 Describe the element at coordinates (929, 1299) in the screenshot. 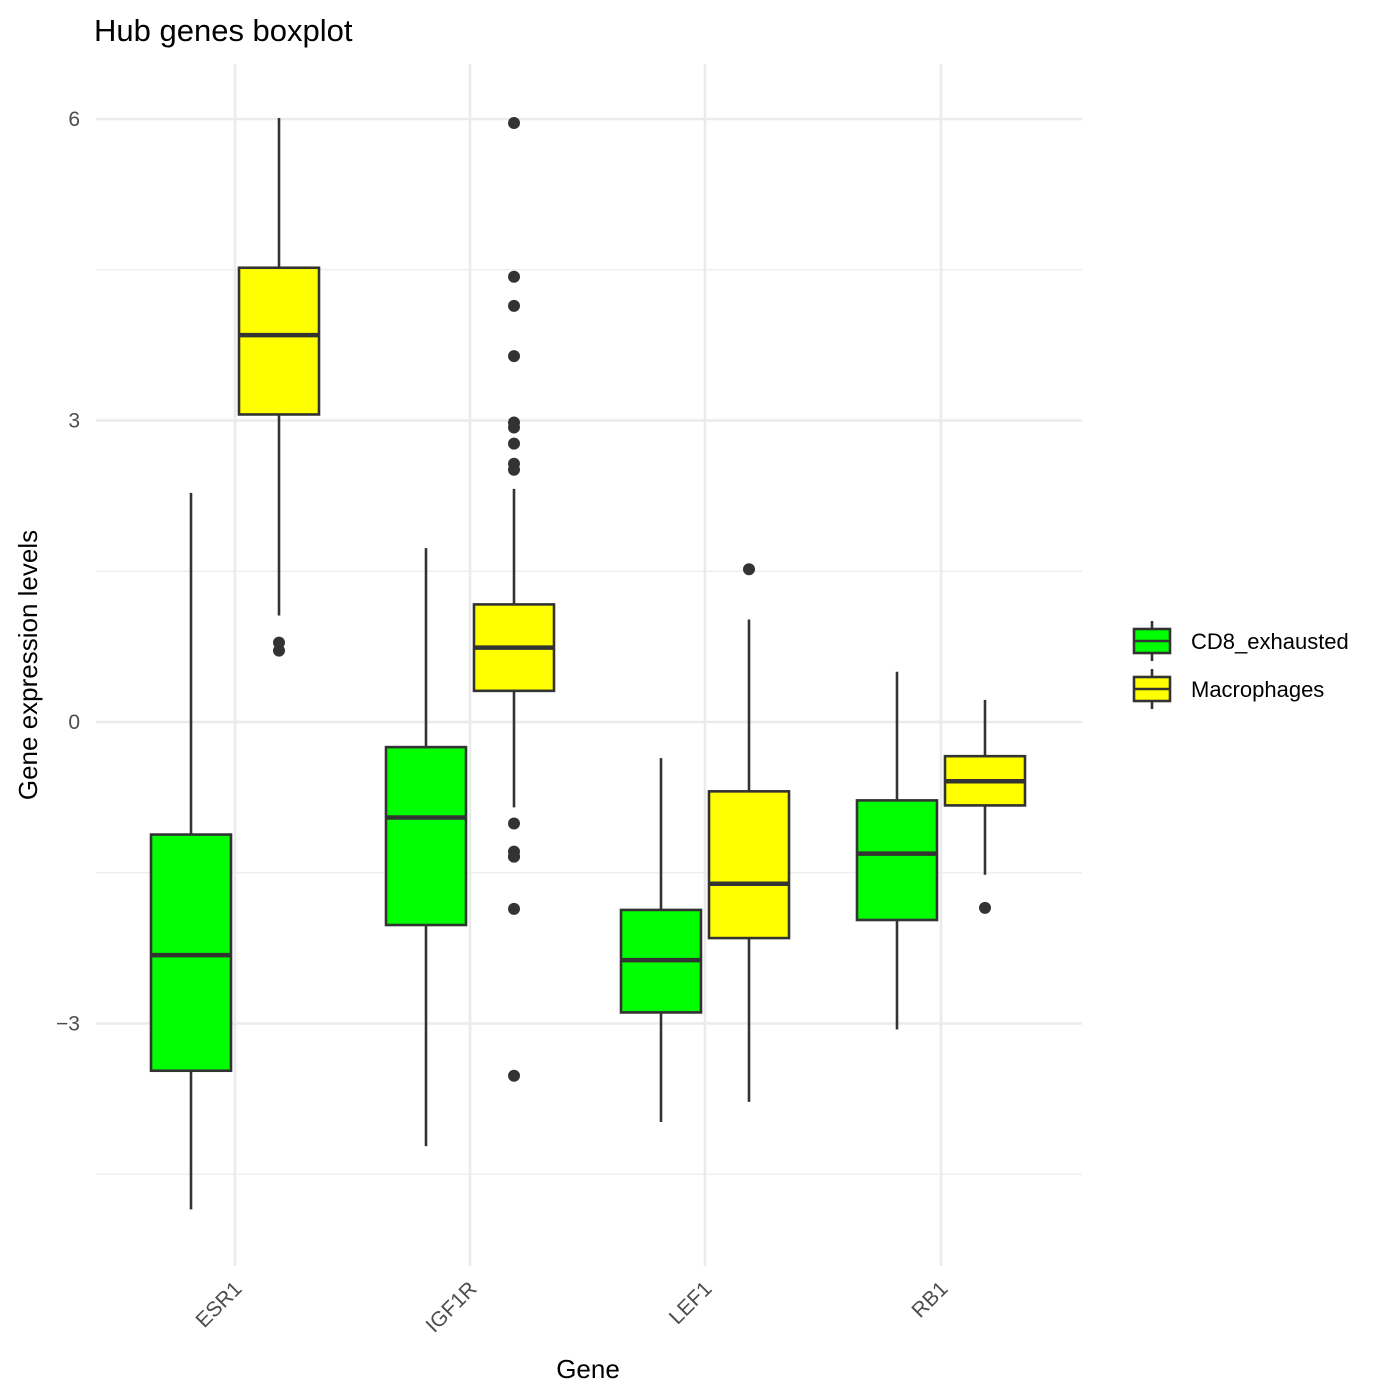

I see `x-tick-label: RB1` at that location.